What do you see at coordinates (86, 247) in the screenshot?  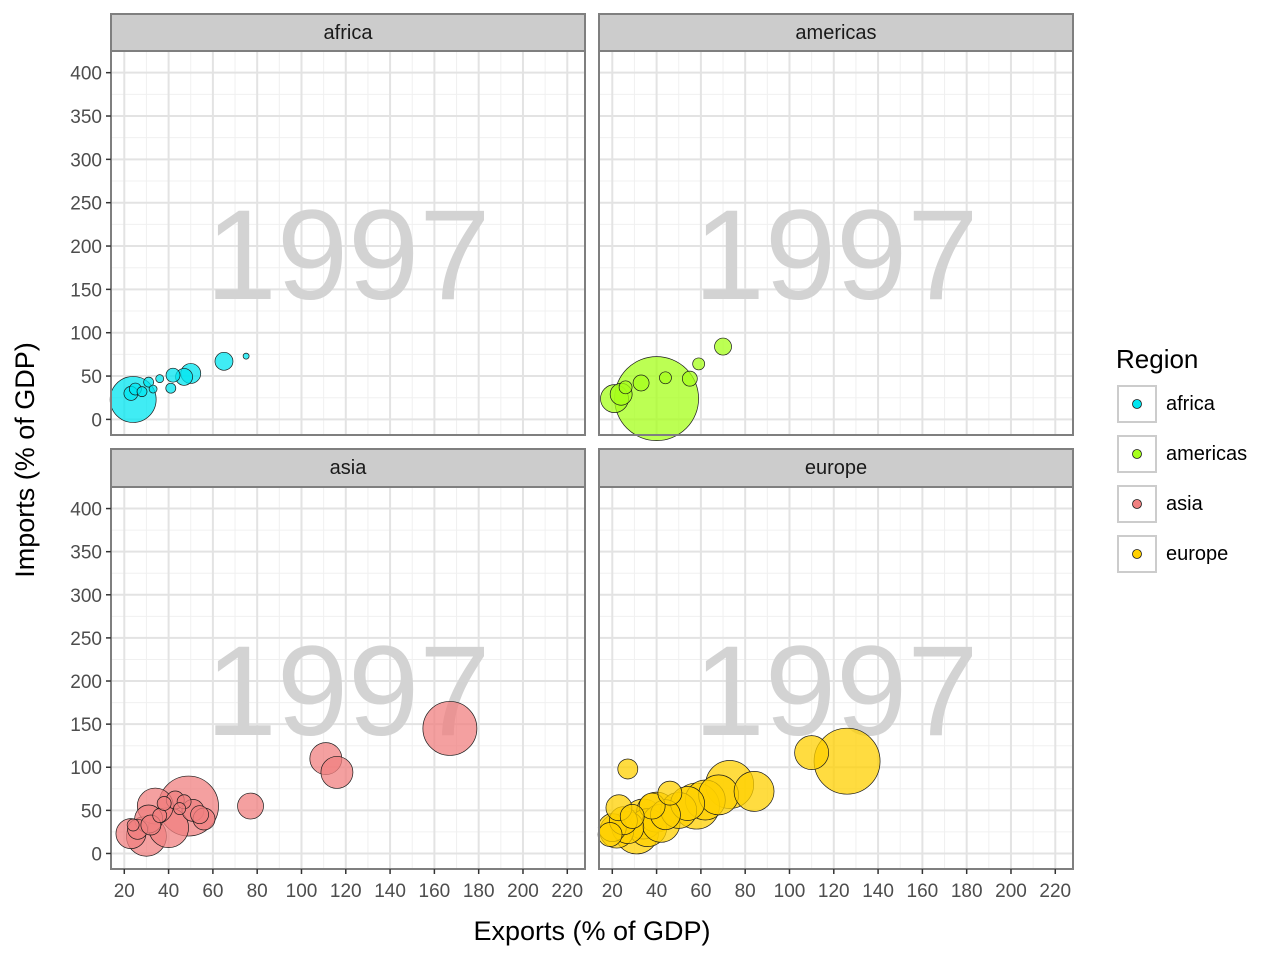 I see `y-tick-label: 200` at bounding box center [86, 247].